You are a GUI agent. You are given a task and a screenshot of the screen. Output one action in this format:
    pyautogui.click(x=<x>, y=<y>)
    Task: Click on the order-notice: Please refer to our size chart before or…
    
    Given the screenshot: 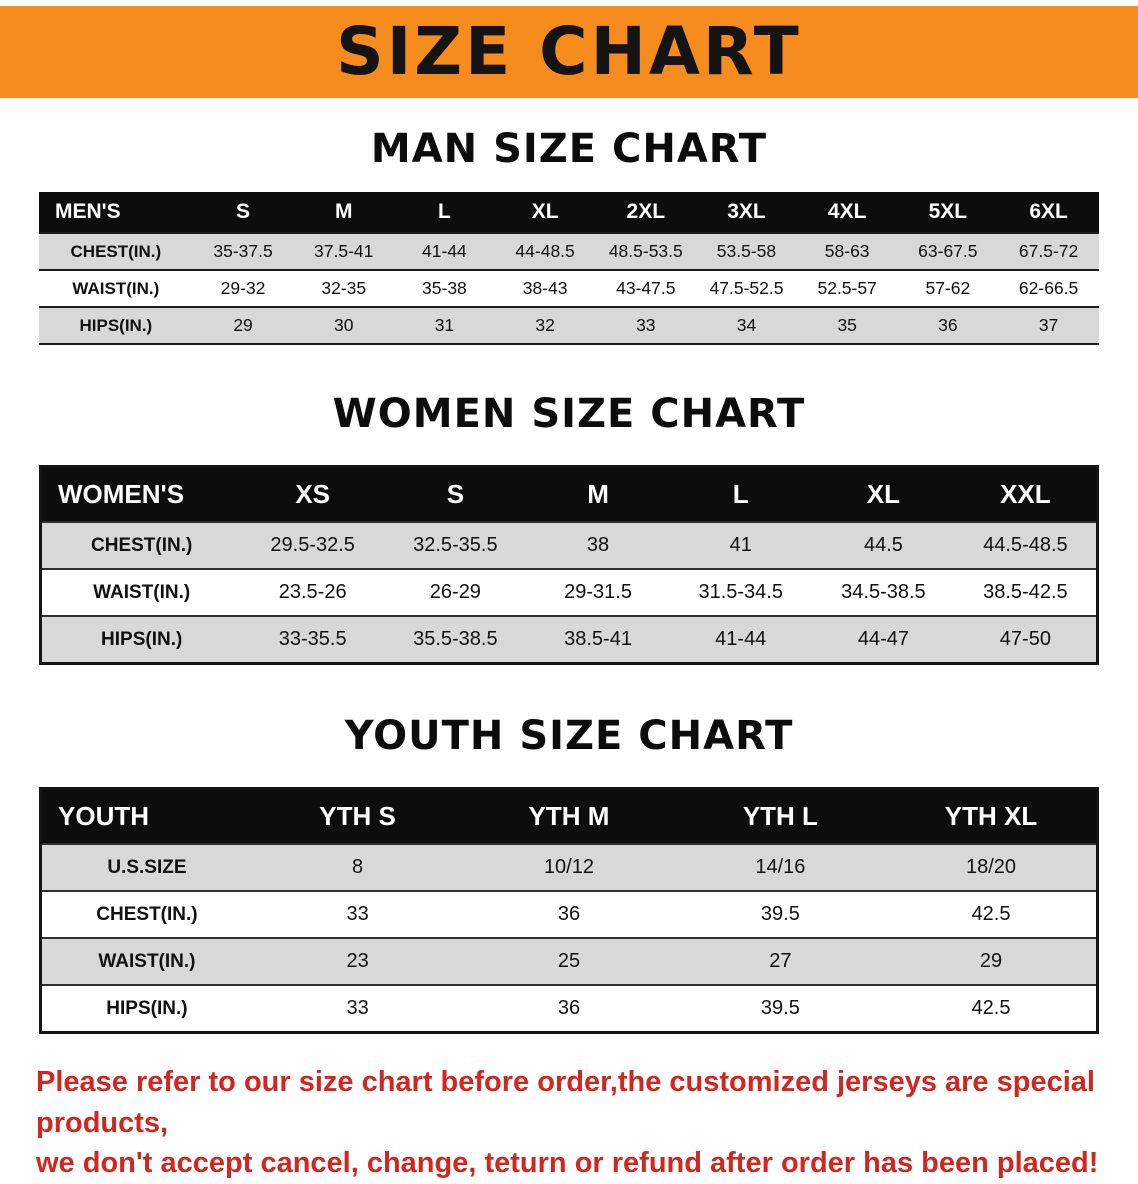 What is the action you would take?
    pyautogui.click(x=569, y=1123)
    